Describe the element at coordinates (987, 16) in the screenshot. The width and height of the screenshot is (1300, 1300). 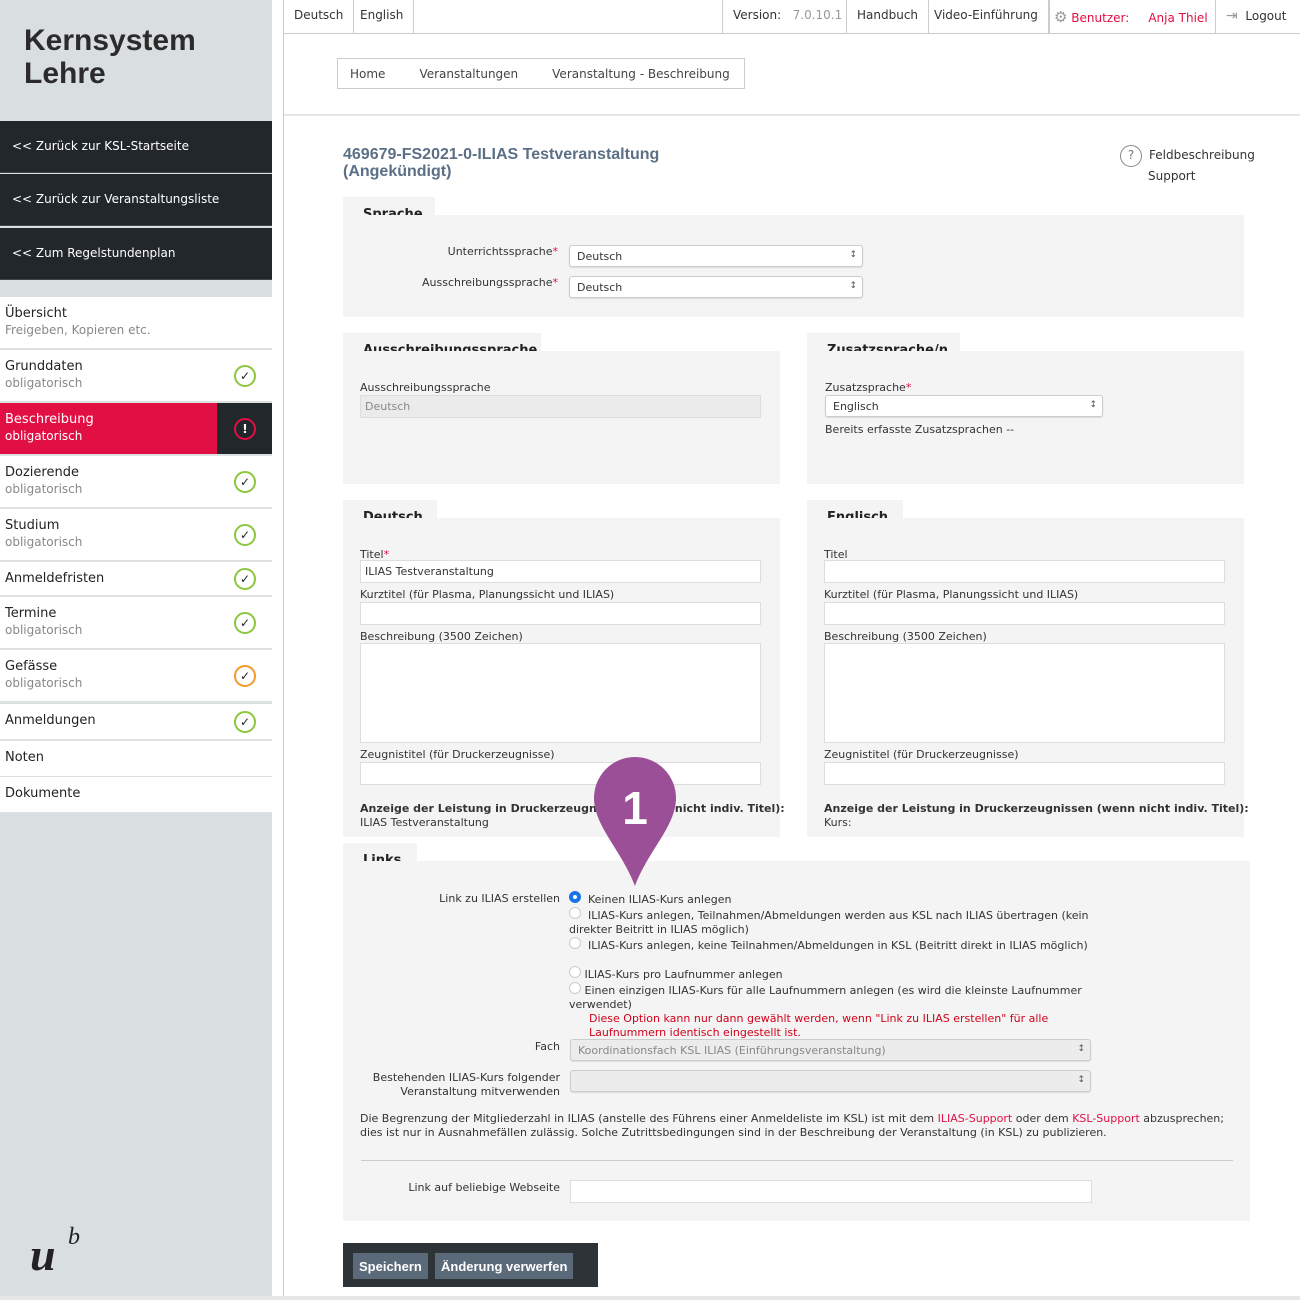
I see `video-link: Video-Einführung` at that location.